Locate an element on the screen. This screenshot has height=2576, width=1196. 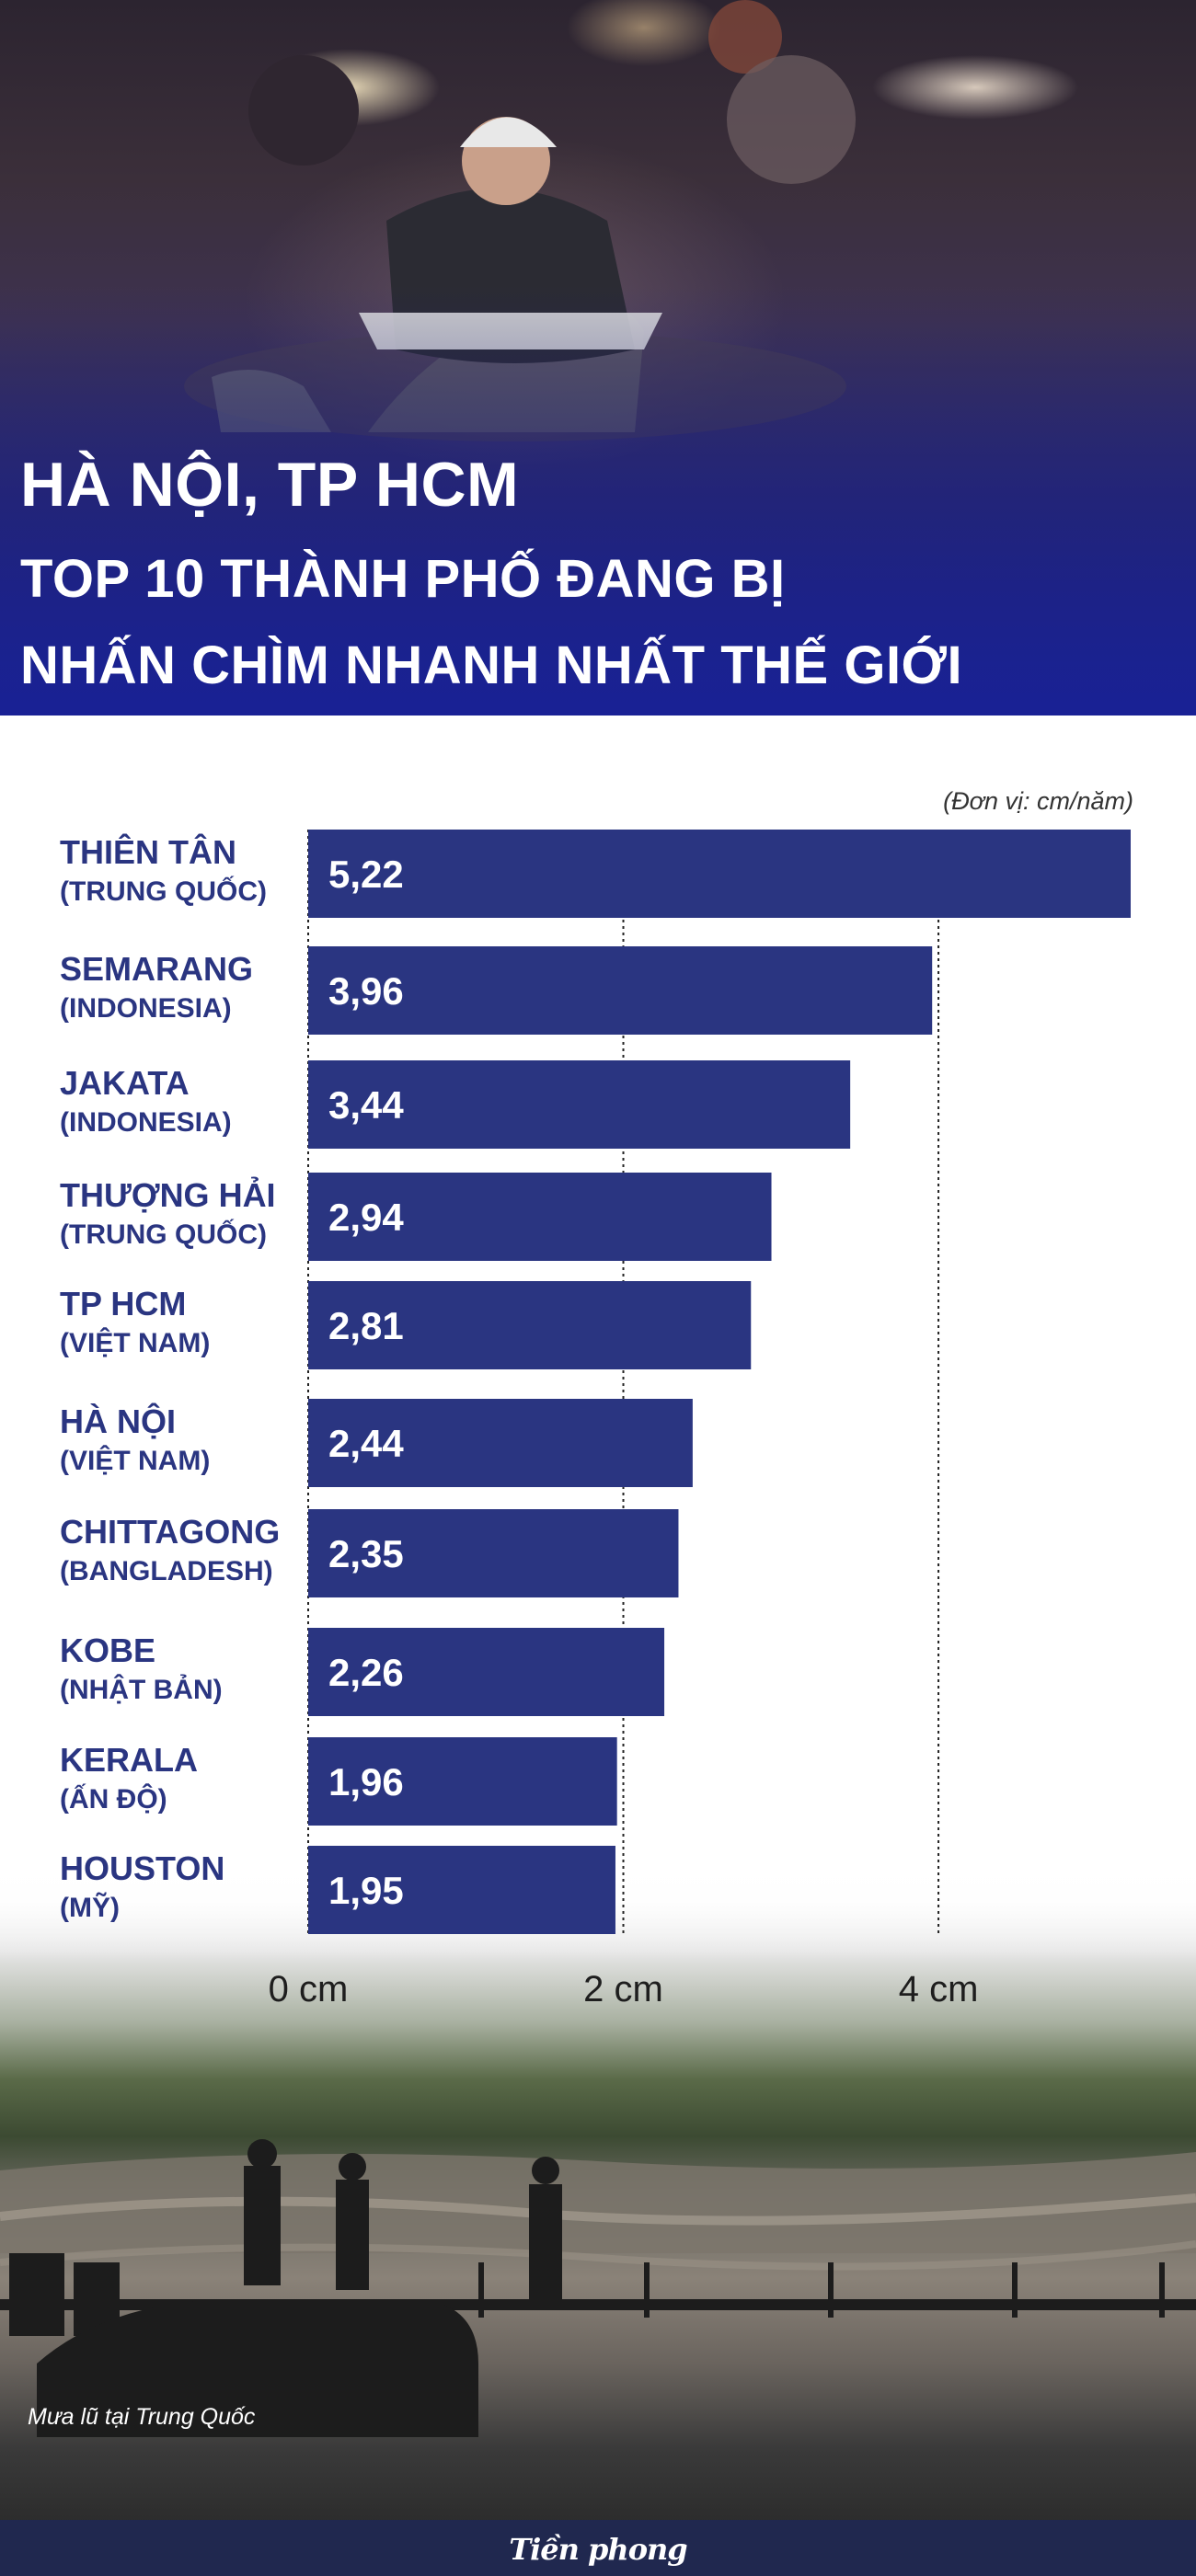
bar-value-label: 3,96 is located at coordinates (366, 991).